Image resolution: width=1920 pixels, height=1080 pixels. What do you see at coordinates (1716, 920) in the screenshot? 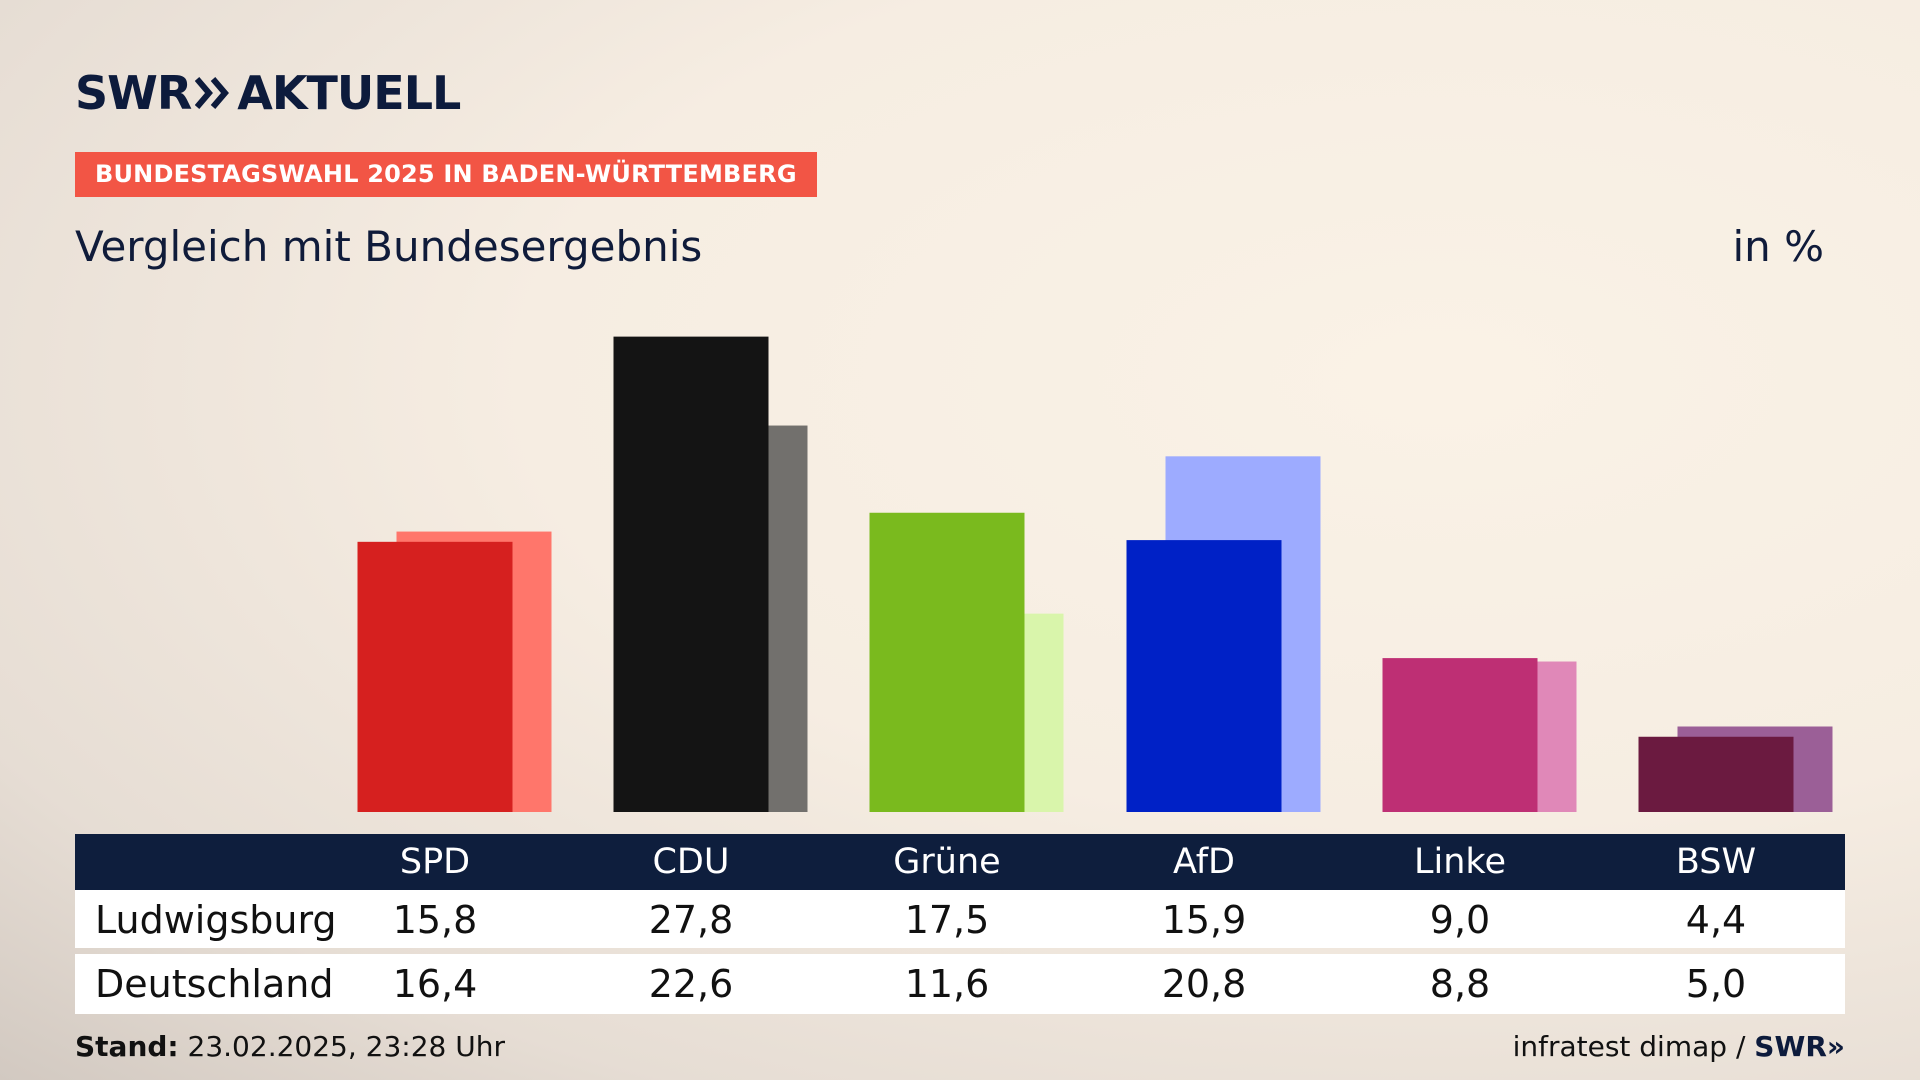
I see `value-ludwigsburg-bsw: 4,4` at bounding box center [1716, 920].